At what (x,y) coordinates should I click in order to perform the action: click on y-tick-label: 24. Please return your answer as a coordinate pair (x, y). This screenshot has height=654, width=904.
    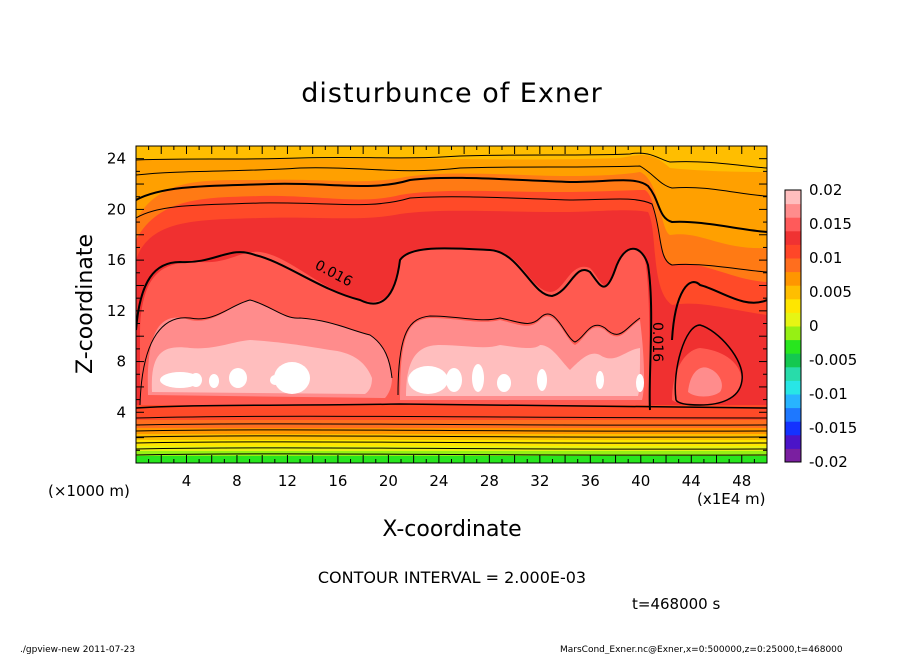
    Looking at the image, I should click on (116, 159).